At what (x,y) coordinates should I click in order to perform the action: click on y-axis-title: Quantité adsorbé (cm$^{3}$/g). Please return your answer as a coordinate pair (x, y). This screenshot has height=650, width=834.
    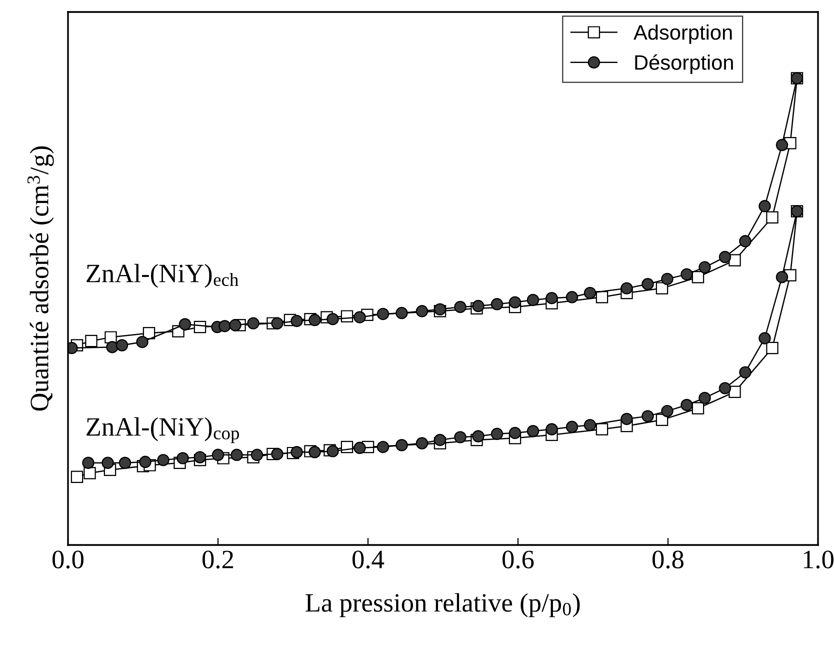
    Looking at the image, I should click on (40, 278).